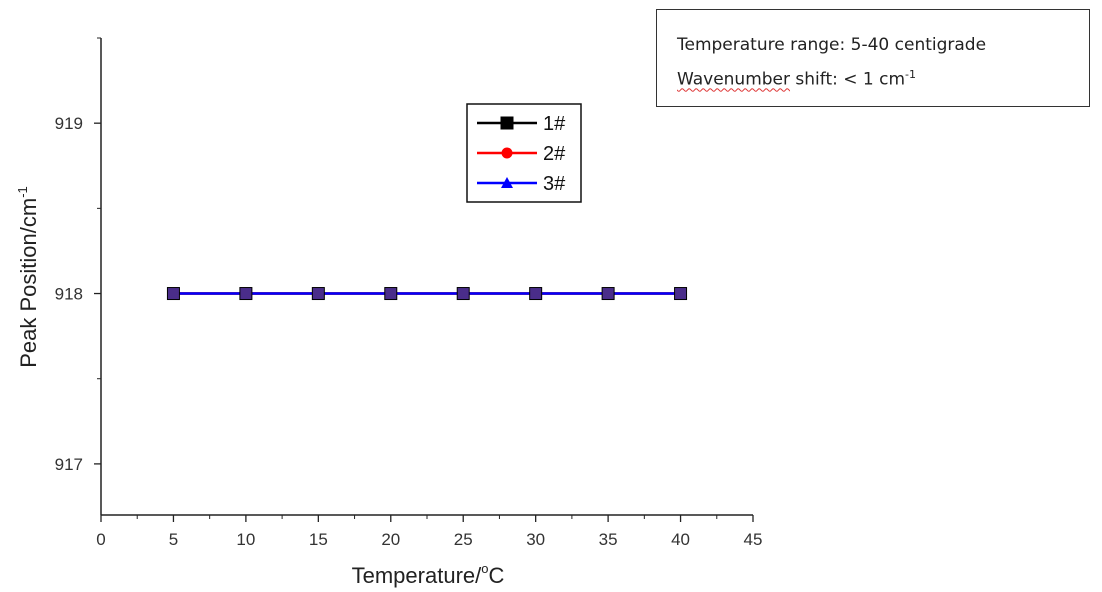 The height and width of the screenshot is (592, 1102). Describe the element at coordinates (22, 192) in the screenshot. I see `y-axis-title-sup: -1` at that location.